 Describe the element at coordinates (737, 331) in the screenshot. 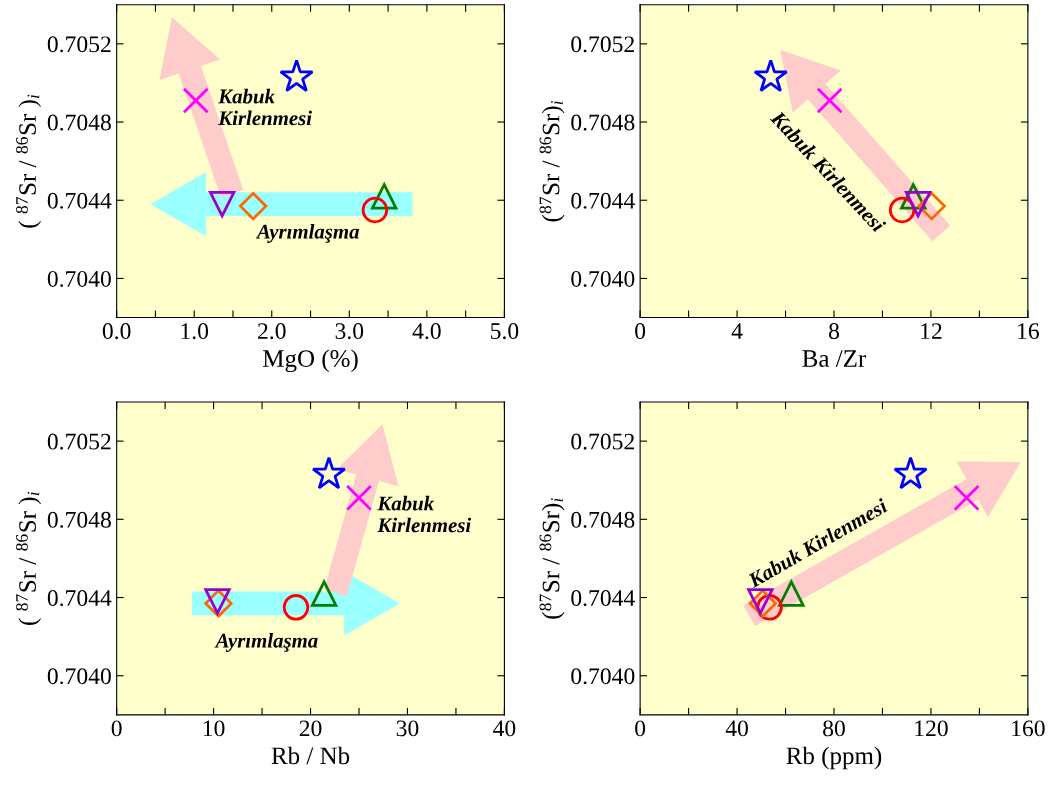

I see `x-tick-label: 4` at that location.